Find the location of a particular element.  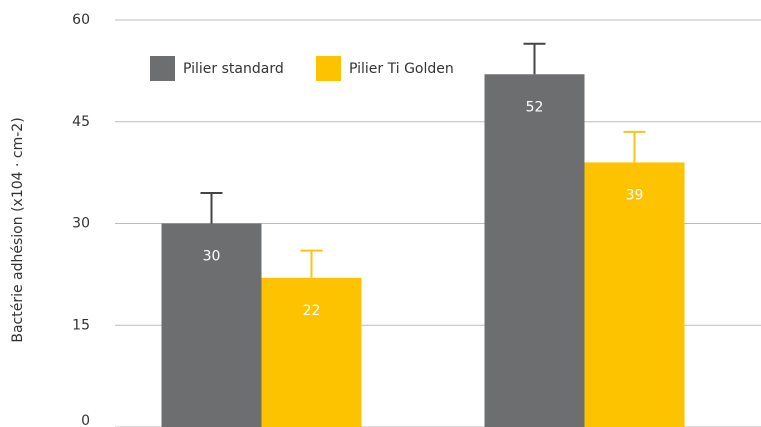

legend-label: Pilier Ti Golden is located at coordinates (401, 69).